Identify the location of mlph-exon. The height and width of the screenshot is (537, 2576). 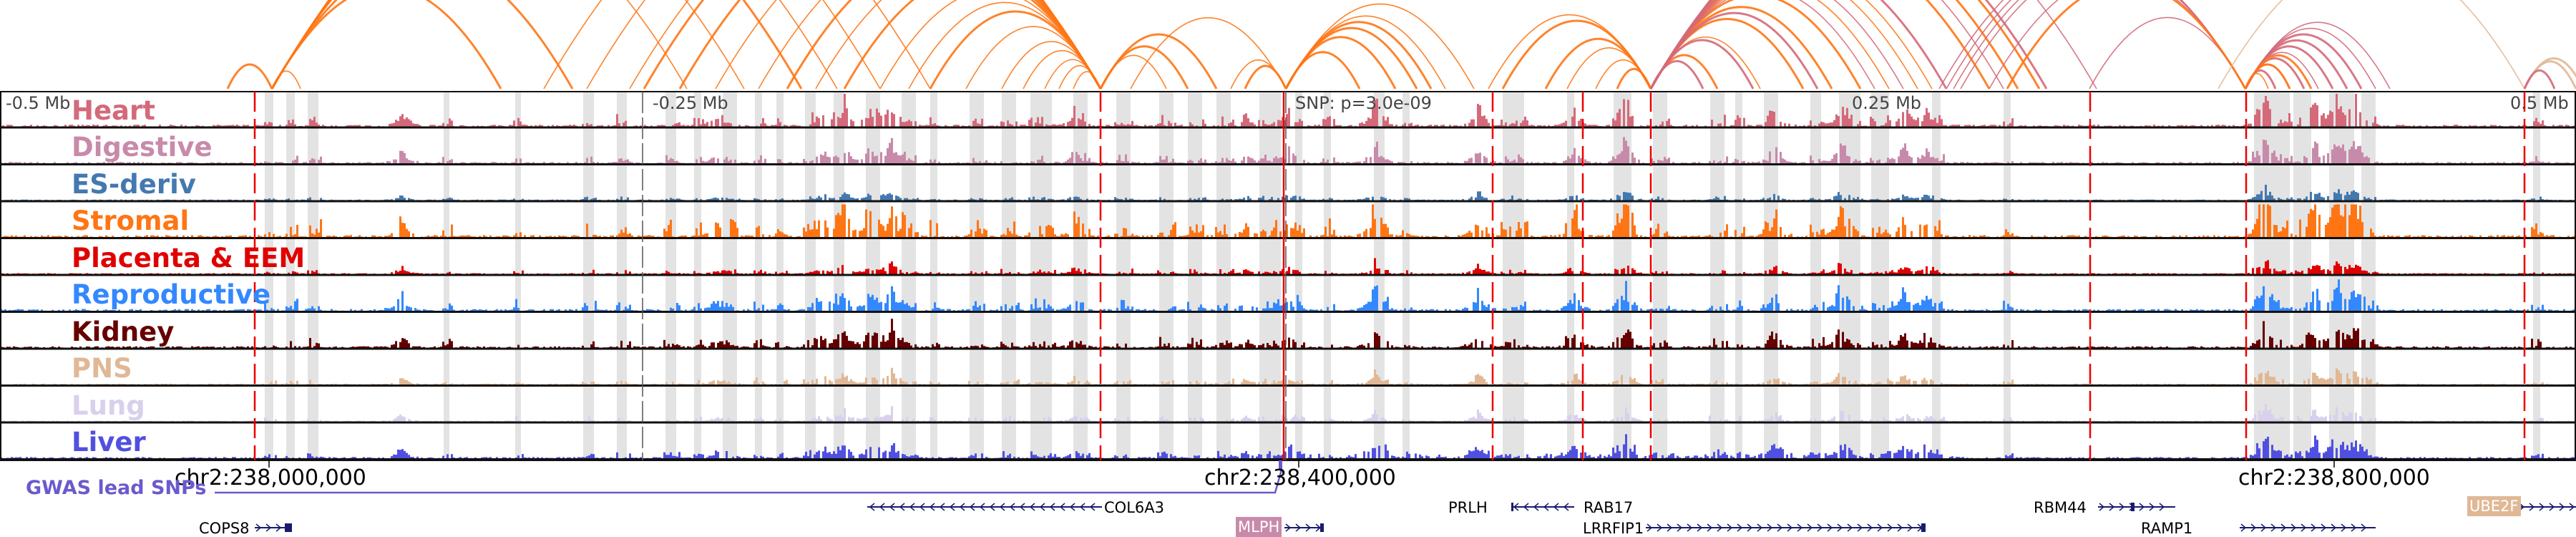
(1322, 527).